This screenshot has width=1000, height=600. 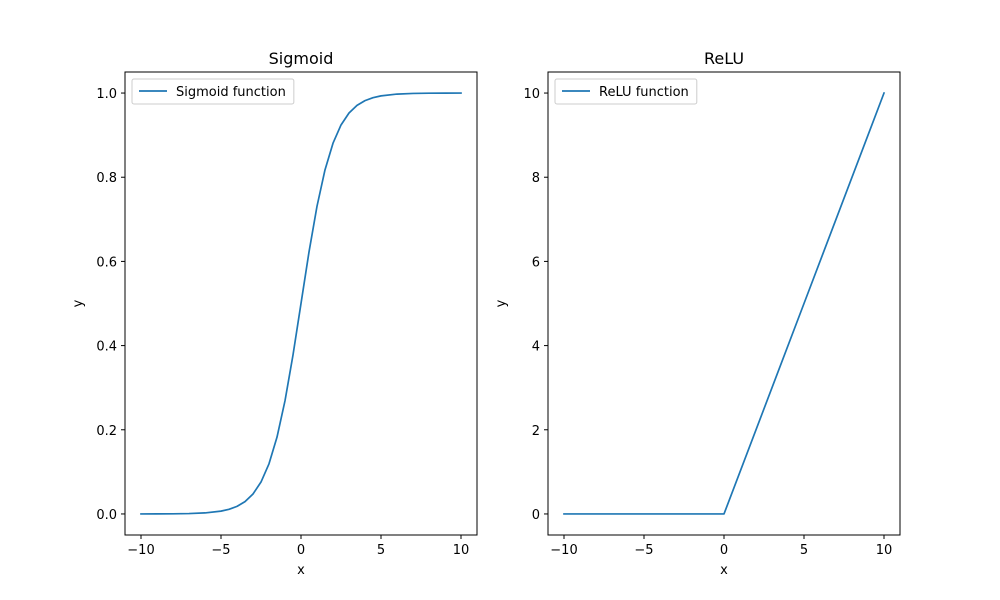 I want to click on y-tick-label: 0, so click(x=536, y=515).